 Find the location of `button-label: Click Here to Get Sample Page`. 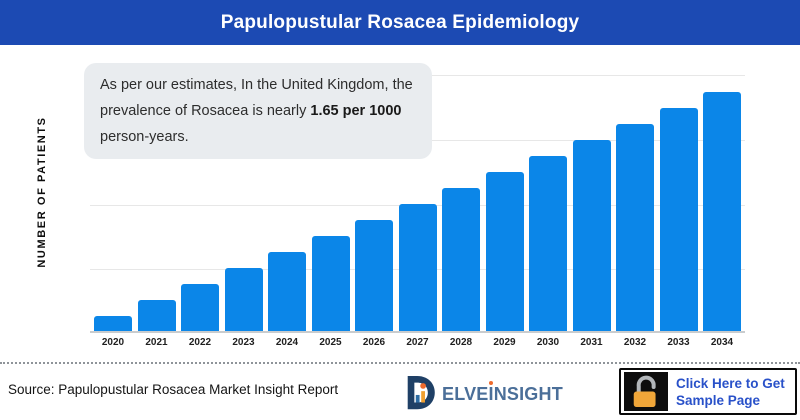

button-label: Click Here to Get Sample Page is located at coordinates (730, 391).